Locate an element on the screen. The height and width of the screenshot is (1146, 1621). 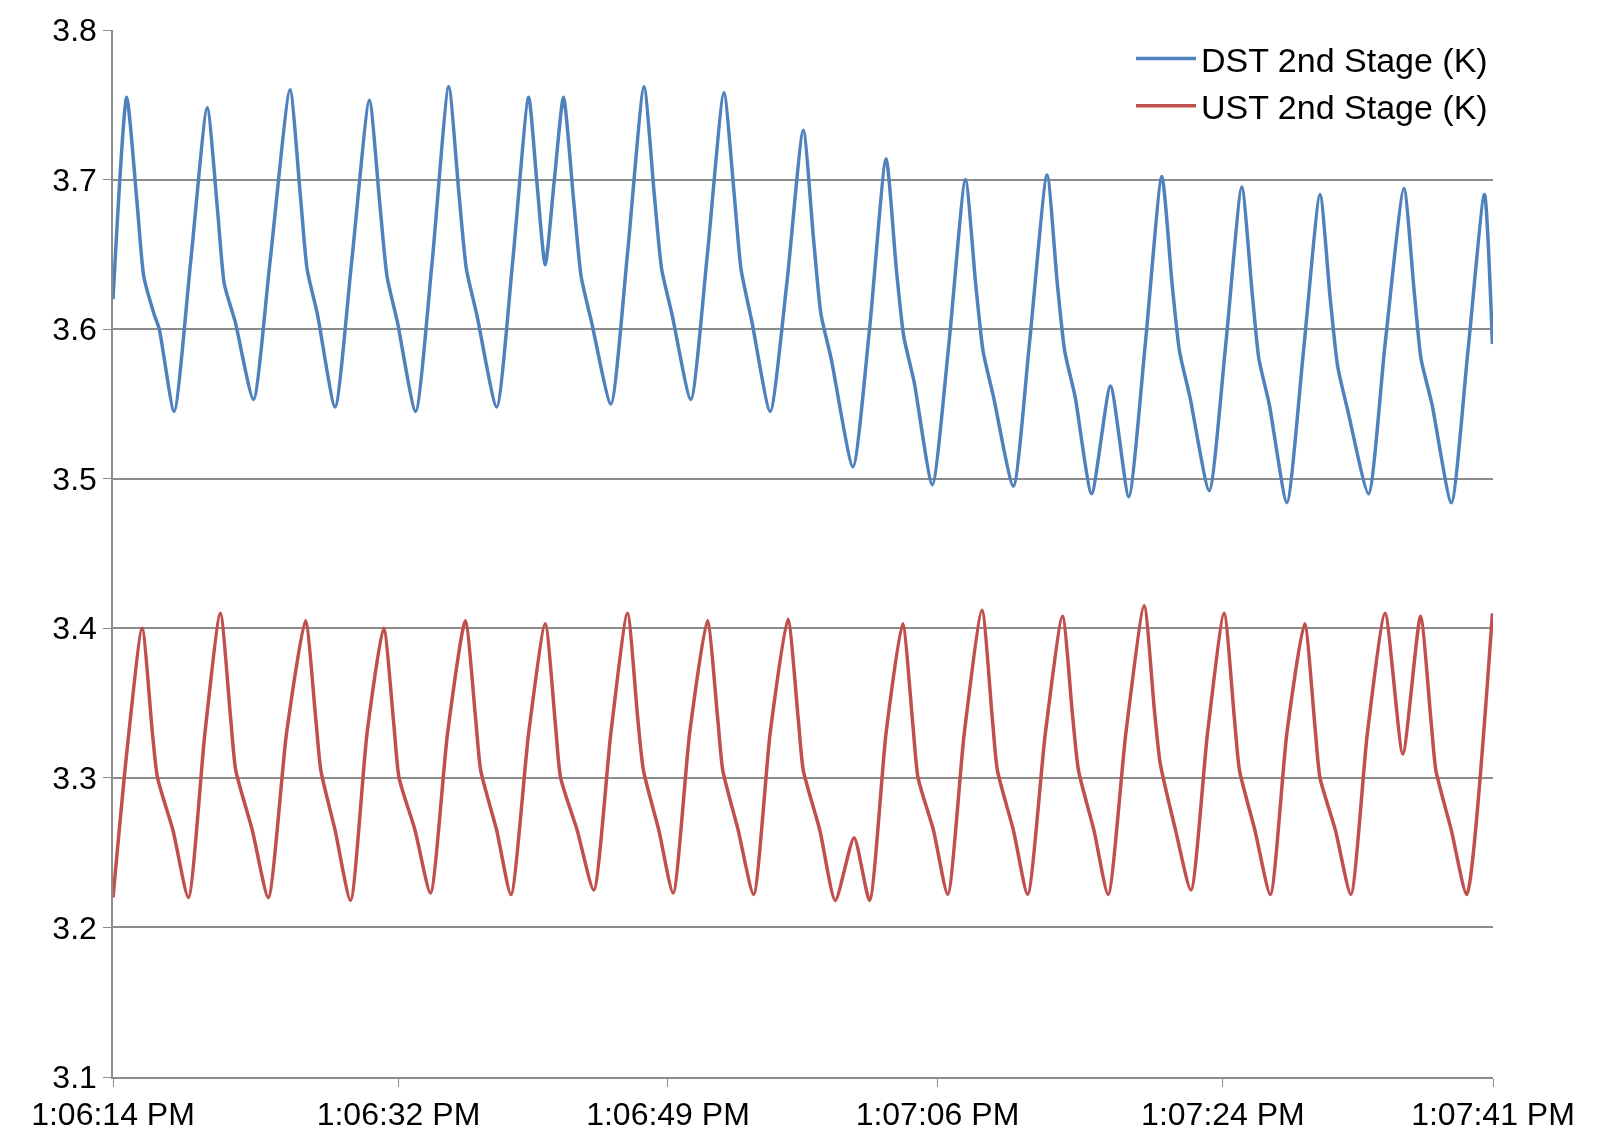
x-tick-label: 1:06:32 PM is located at coordinates (398, 1114).